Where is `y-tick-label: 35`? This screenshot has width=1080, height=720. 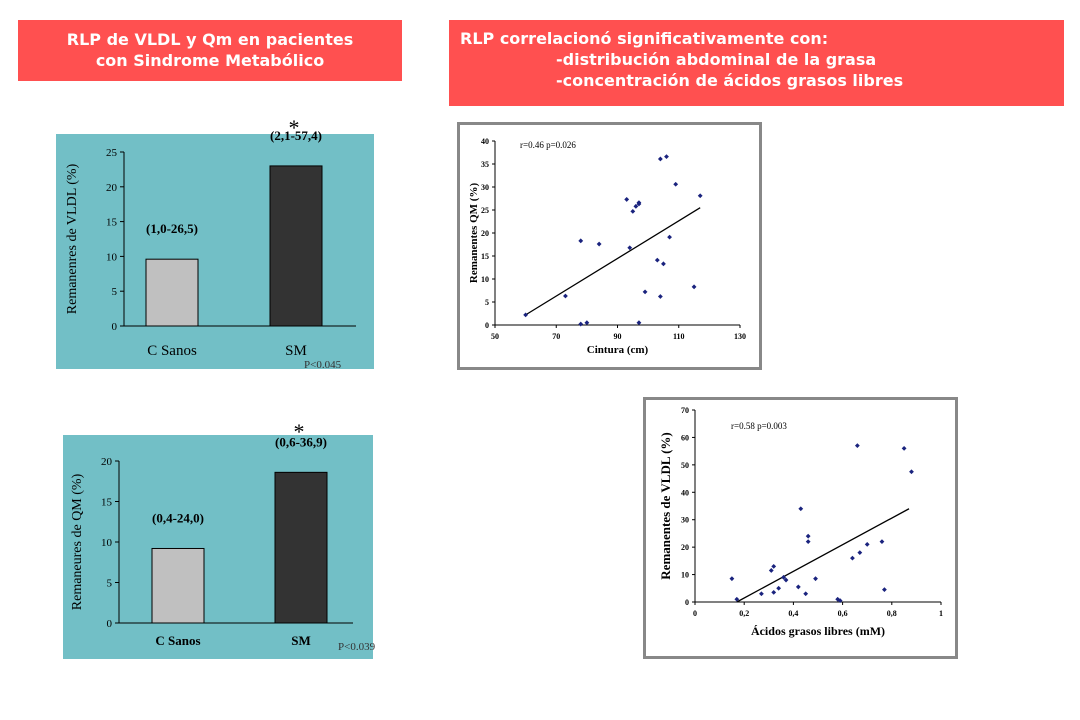
y-tick-label: 35 is located at coordinates (485, 164).